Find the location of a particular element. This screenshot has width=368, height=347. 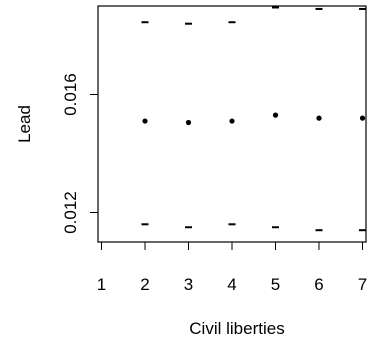

x-tick-label: 1 is located at coordinates (101, 284).